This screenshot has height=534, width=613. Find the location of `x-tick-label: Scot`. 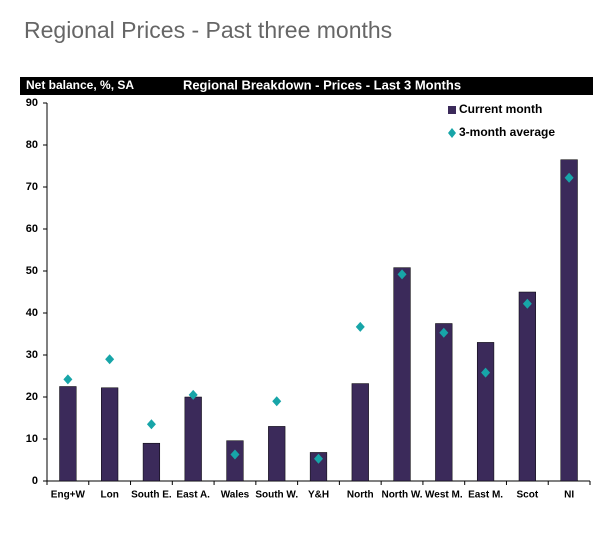

x-tick-label: Scot is located at coordinates (528, 495).